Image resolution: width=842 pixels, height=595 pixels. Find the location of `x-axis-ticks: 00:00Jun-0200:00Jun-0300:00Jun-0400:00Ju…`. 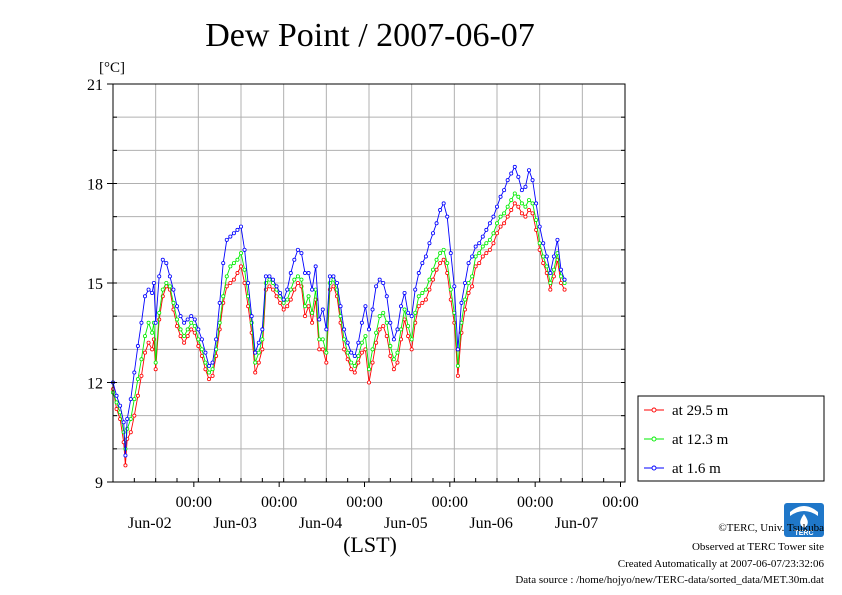

x-axis-ticks: 00:00Jun-0200:00Jun-0300:00Jun-0400:00Ju… is located at coordinates (383, 505).